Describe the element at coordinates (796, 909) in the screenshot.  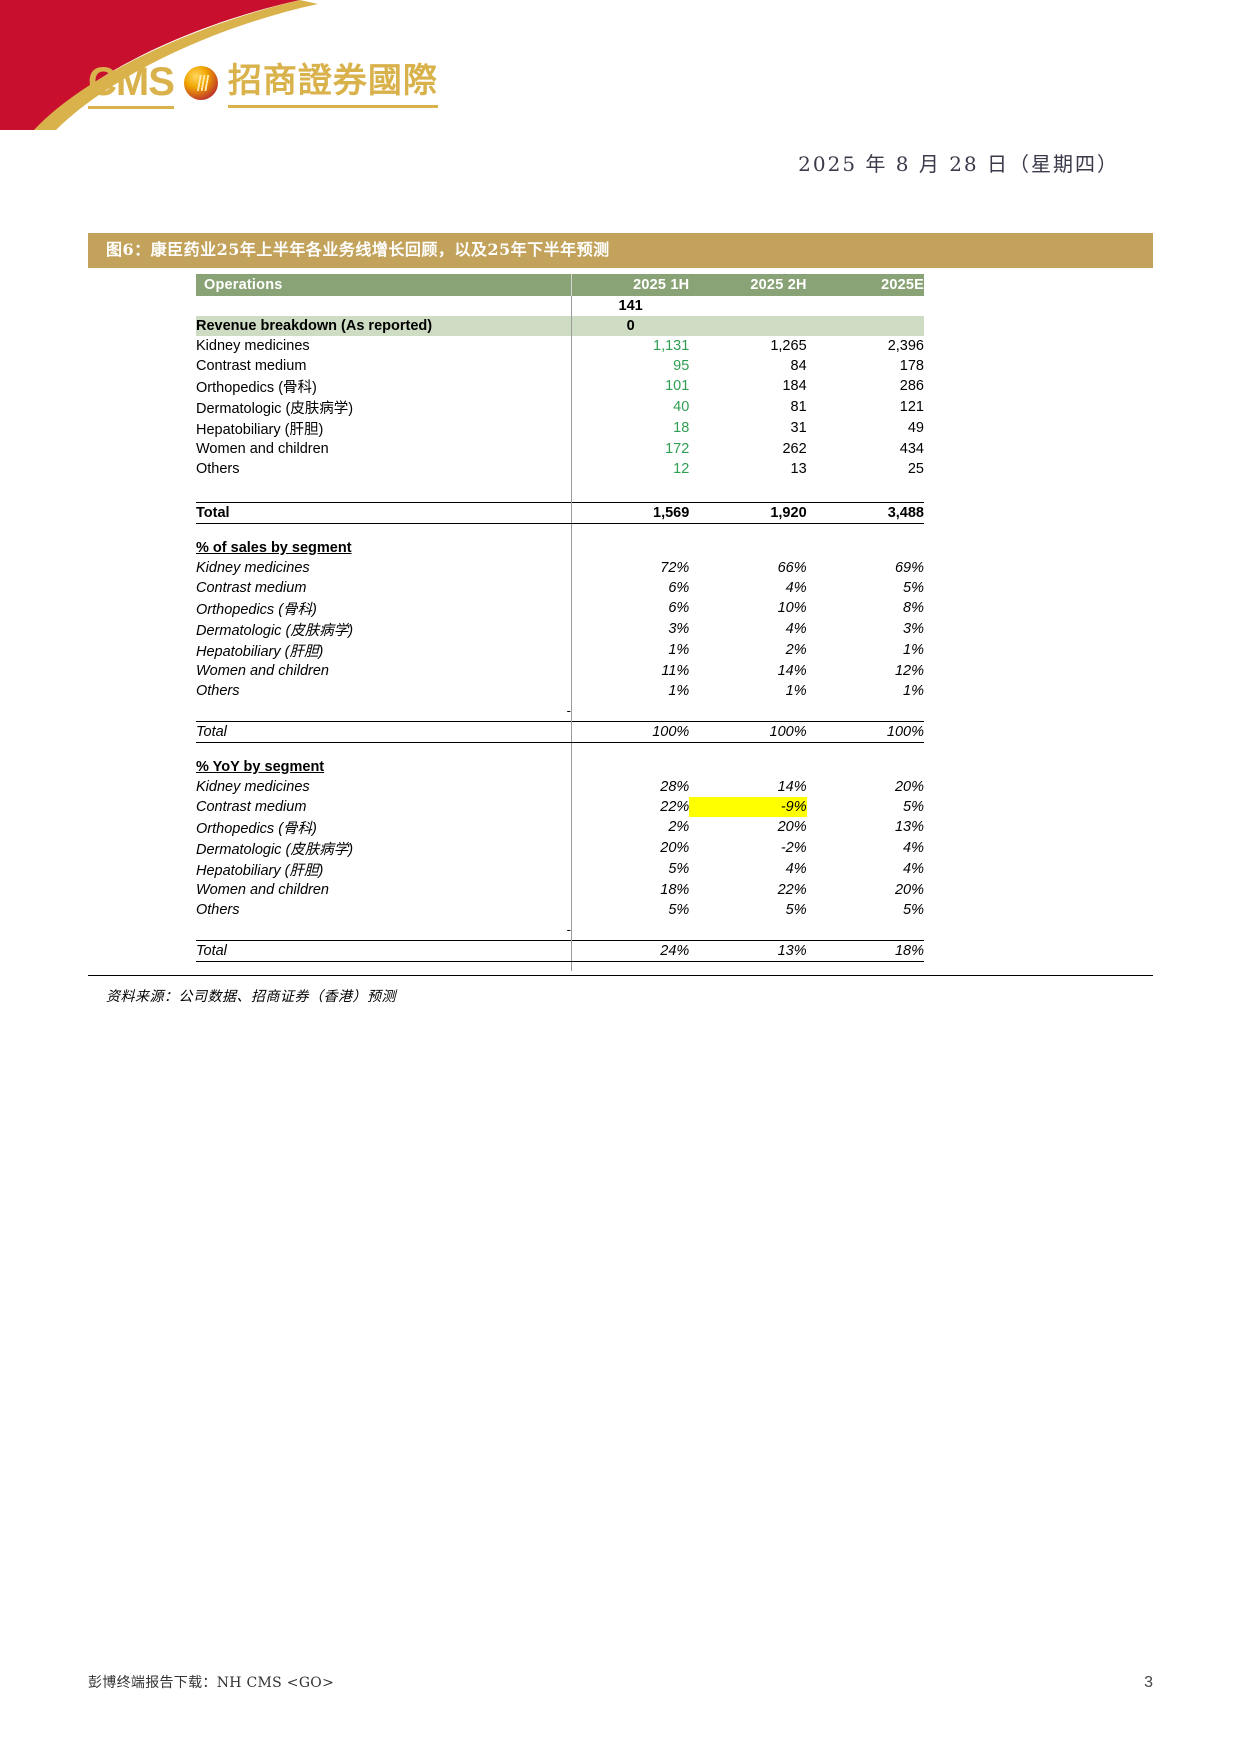
I see `cell-2025-2h: 5%` at that location.